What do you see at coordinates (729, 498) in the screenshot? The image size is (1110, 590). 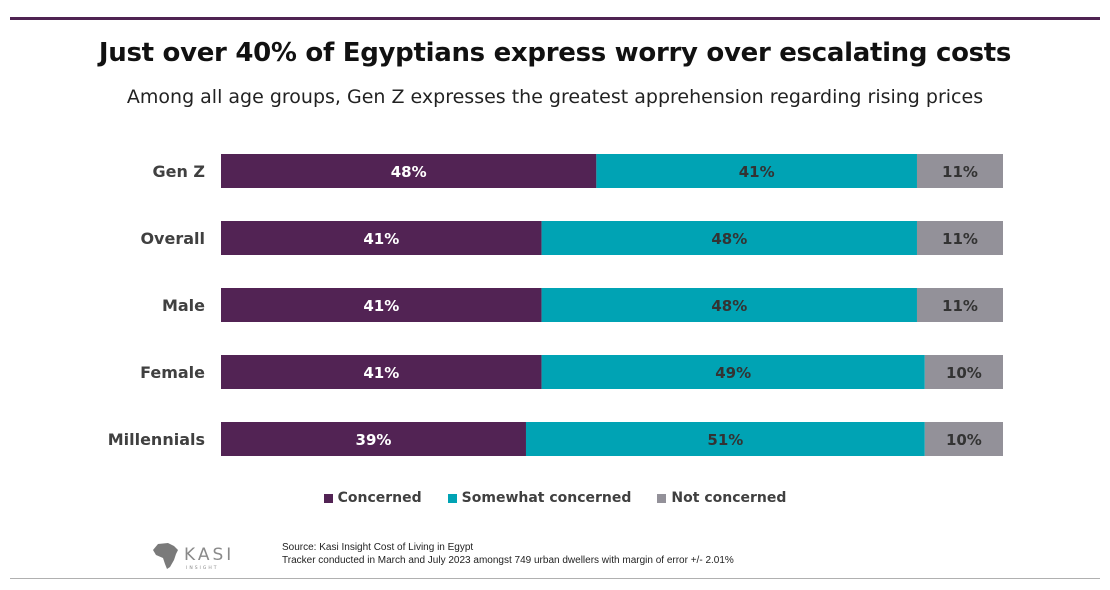 I see `legend-label: Not concerned` at bounding box center [729, 498].